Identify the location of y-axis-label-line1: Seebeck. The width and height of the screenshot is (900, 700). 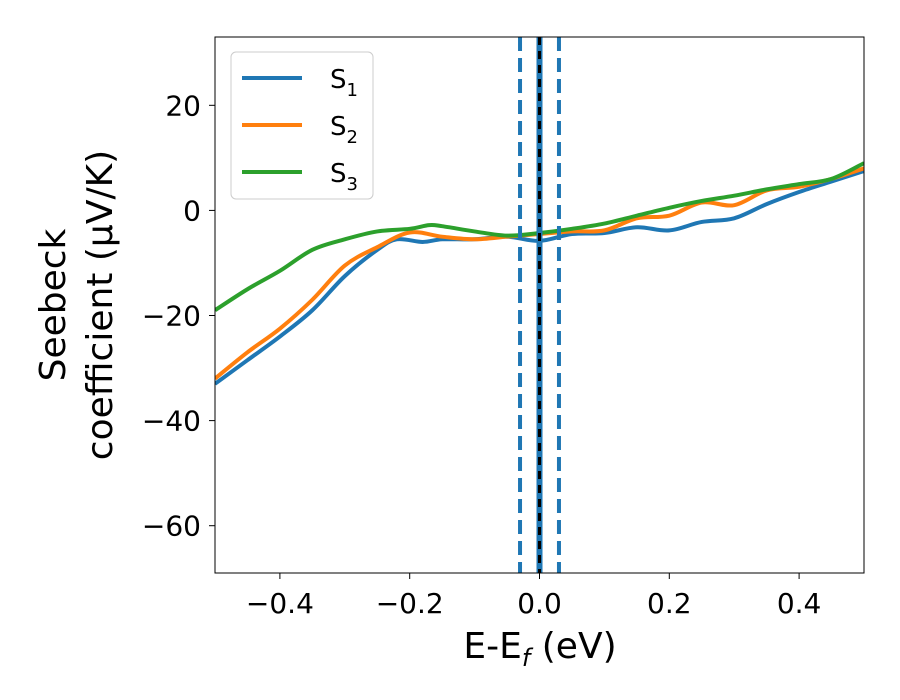
(53, 304).